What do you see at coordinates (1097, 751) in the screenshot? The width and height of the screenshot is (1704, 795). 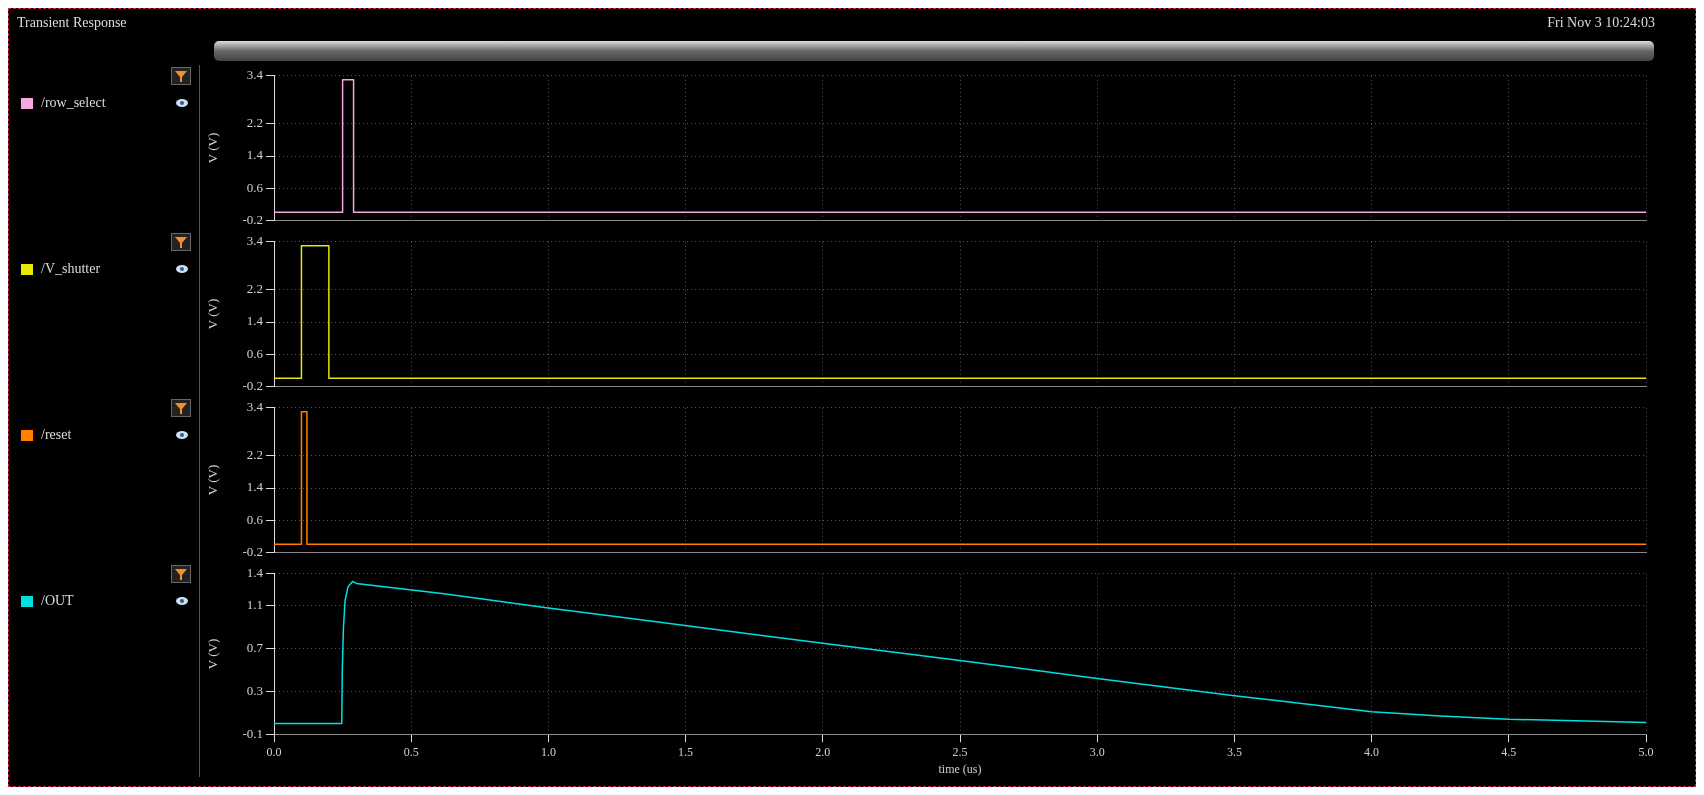 I see `x-tick-label: 3.0` at bounding box center [1097, 751].